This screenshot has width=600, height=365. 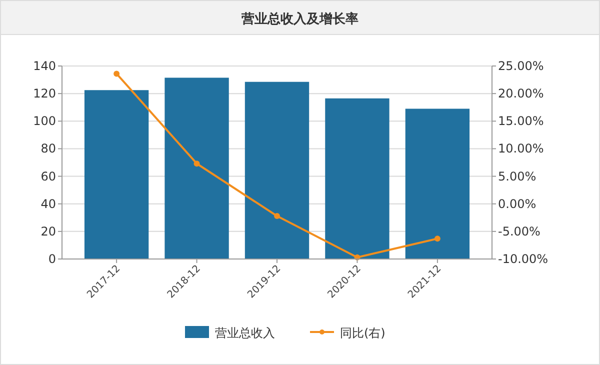 What do you see at coordinates (521, 93) in the screenshot?
I see `y2-tick-label: 20.00%` at bounding box center [521, 93].